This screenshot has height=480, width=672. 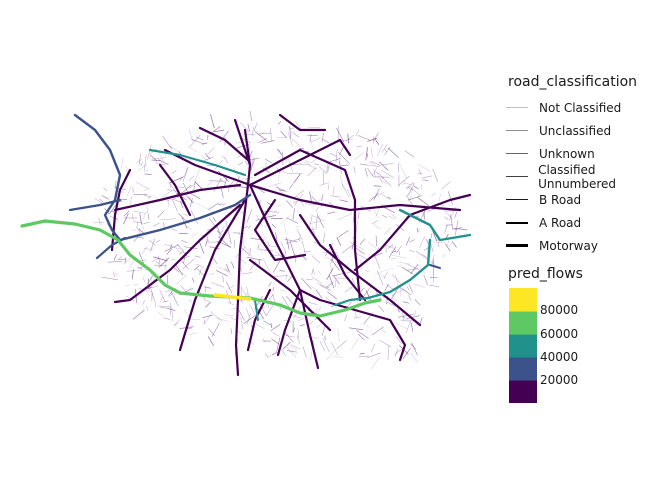 What do you see at coordinates (588, 222) in the screenshot?
I see `road-legend-item: A Road` at bounding box center [588, 222].